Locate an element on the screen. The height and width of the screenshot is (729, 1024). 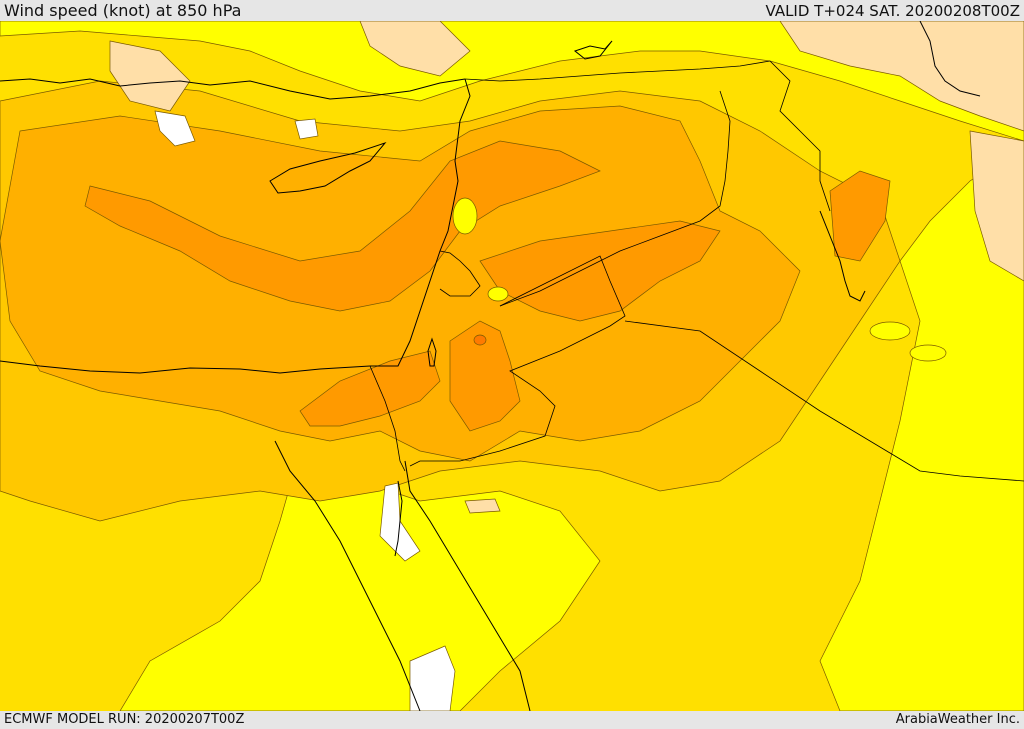
border-egypt-israel is located at coordinates (387, 418).